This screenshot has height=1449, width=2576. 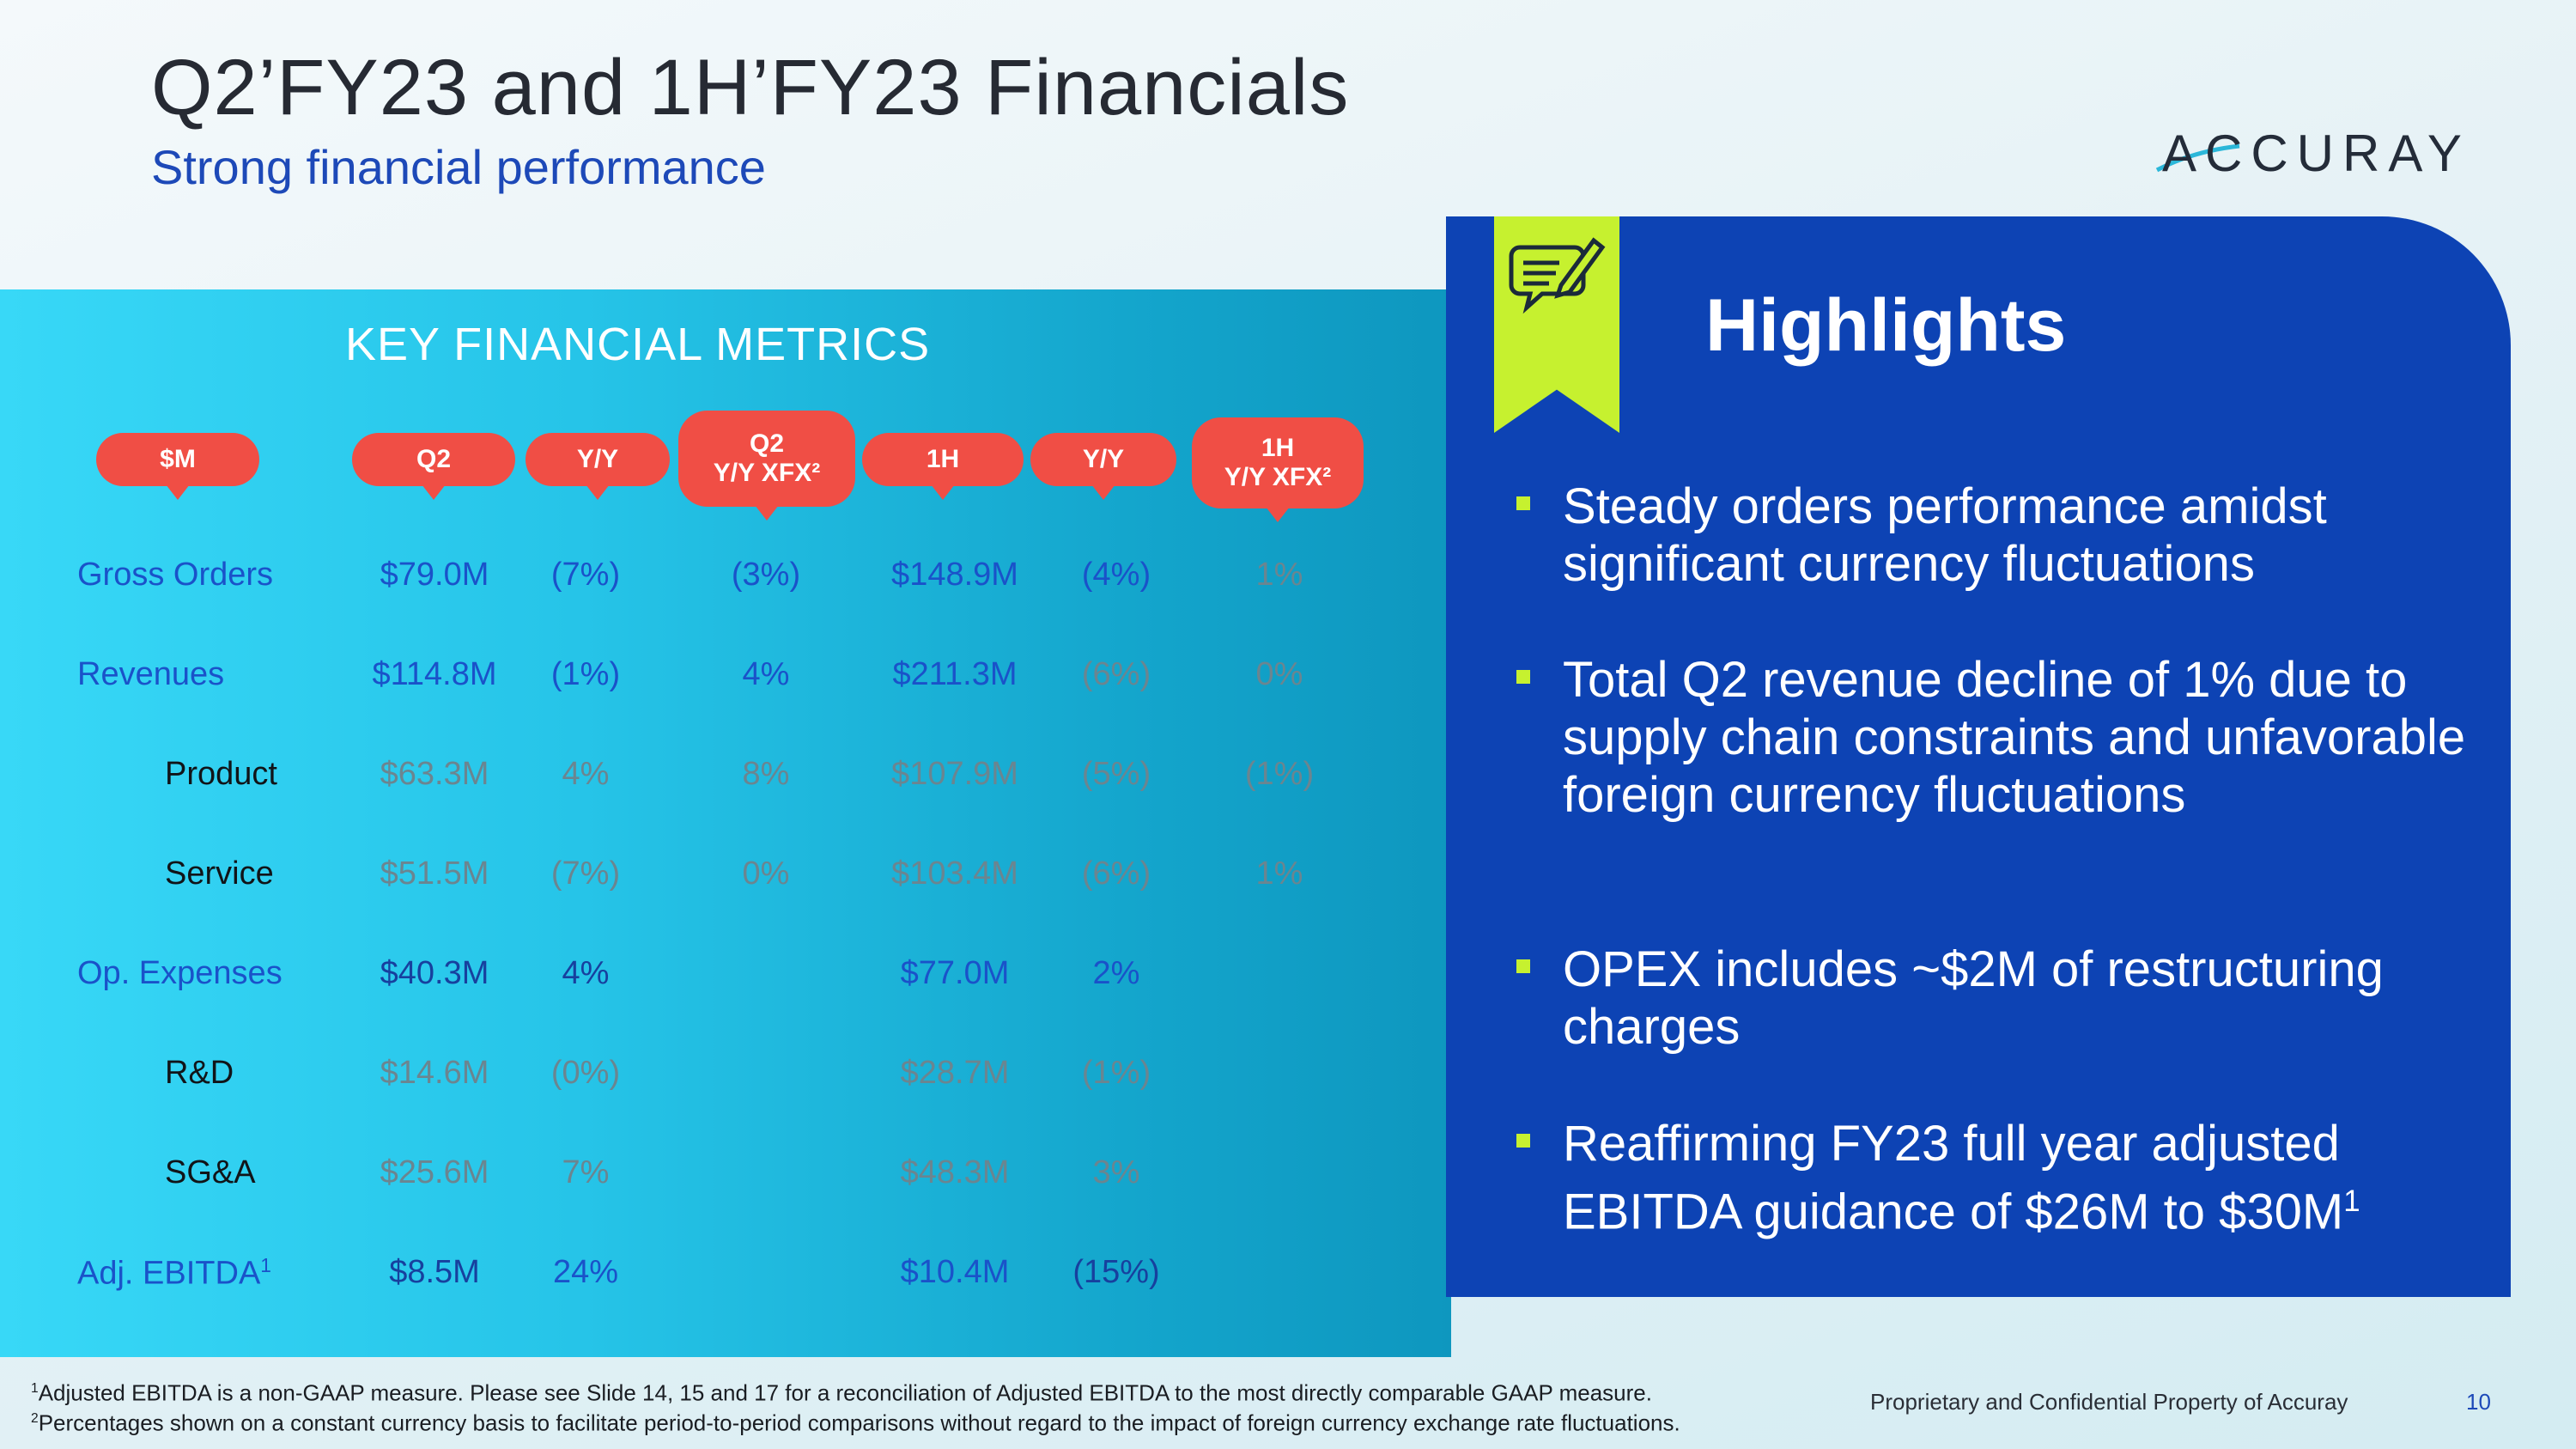 What do you see at coordinates (434, 774) in the screenshot?
I see `table-cell: $63.3M` at bounding box center [434, 774].